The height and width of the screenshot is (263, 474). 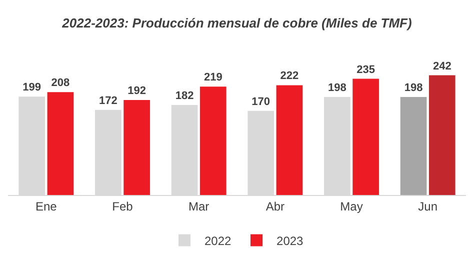 What do you see at coordinates (46, 206) in the screenshot?
I see `x-tick-label: Ene` at bounding box center [46, 206].